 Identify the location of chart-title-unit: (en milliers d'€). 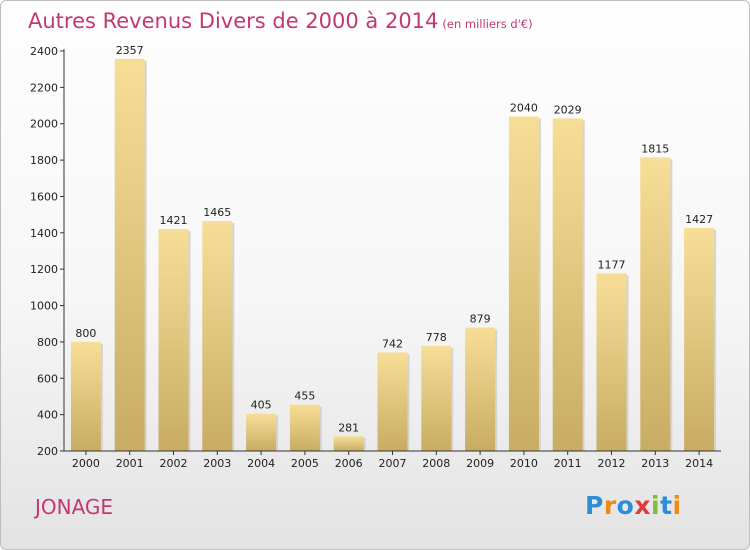
(487, 24).